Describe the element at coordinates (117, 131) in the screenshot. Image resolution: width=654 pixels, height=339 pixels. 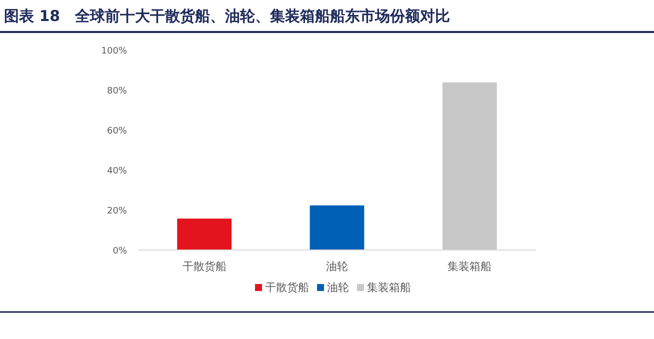
I see `y-tick-label: 60%` at that location.